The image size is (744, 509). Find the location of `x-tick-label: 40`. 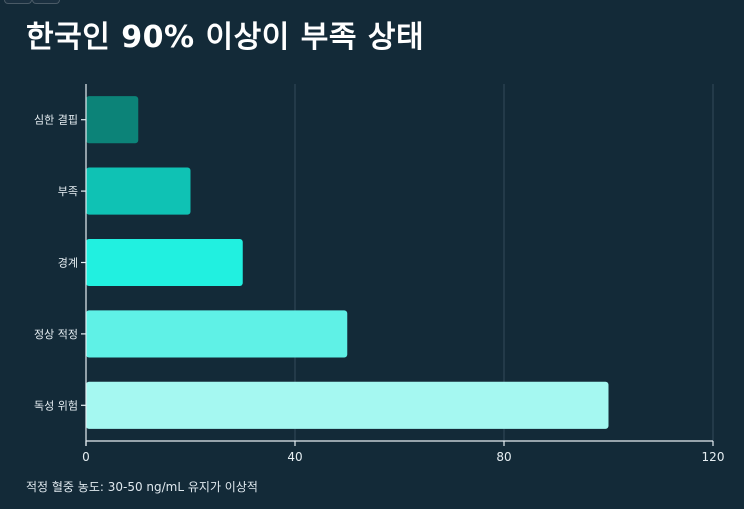

x-tick-label: 40 is located at coordinates (294, 457).